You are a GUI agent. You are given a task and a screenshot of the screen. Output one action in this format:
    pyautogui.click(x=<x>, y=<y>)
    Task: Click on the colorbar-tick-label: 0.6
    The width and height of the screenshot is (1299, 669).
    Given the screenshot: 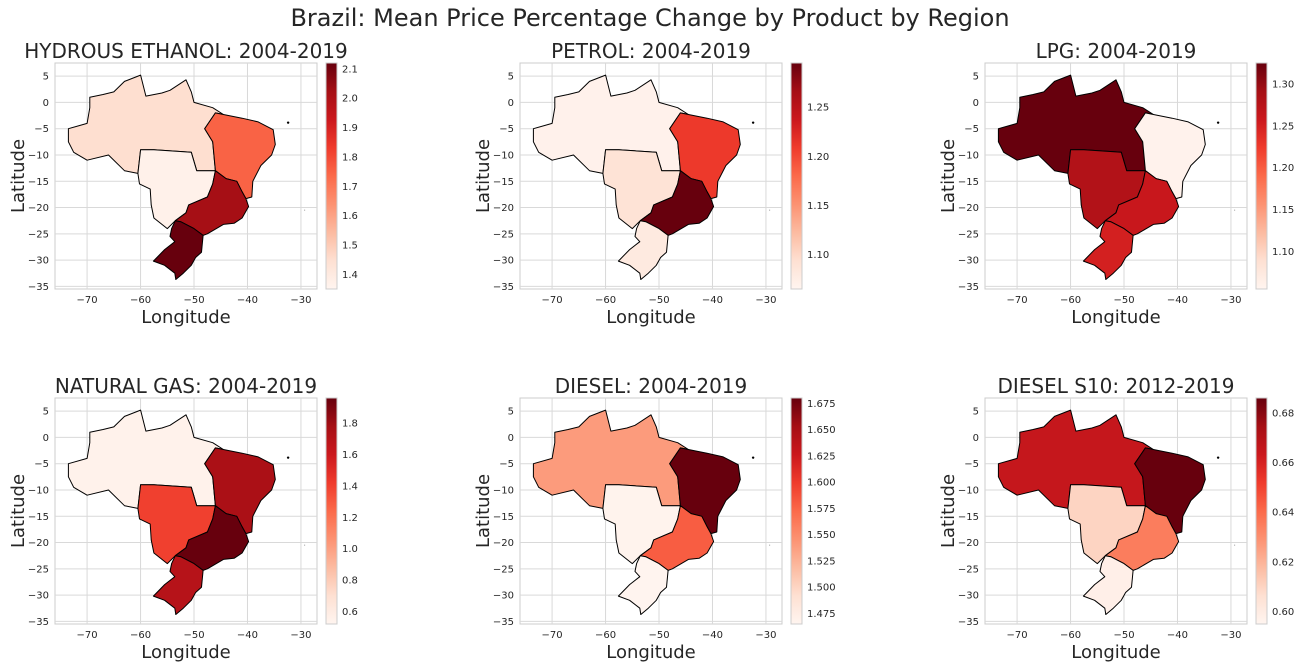 What is the action you would take?
    pyautogui.click(x=350, y=612)
    